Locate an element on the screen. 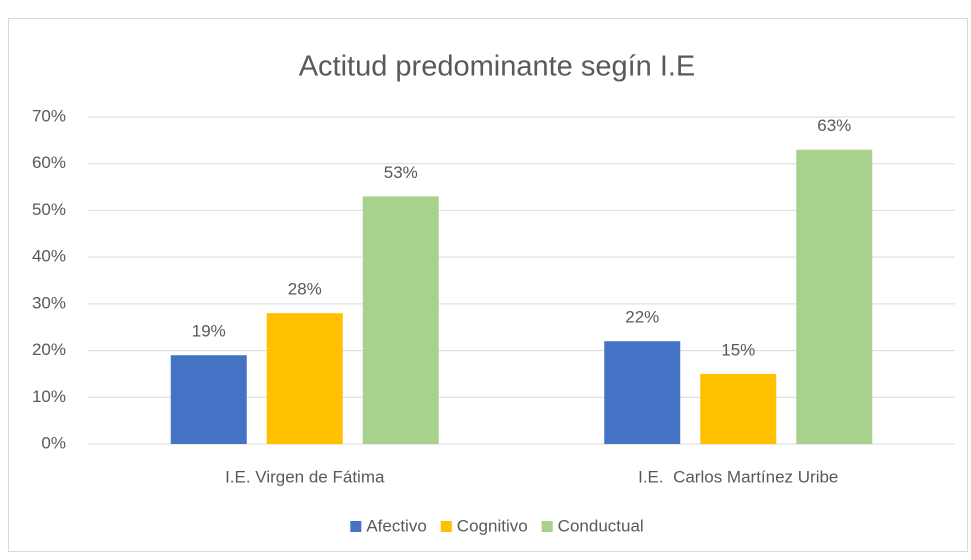 Image resolution: width=971 pixels, height=560 pixels. data-label: 19% is located at coordinates (209, 331).